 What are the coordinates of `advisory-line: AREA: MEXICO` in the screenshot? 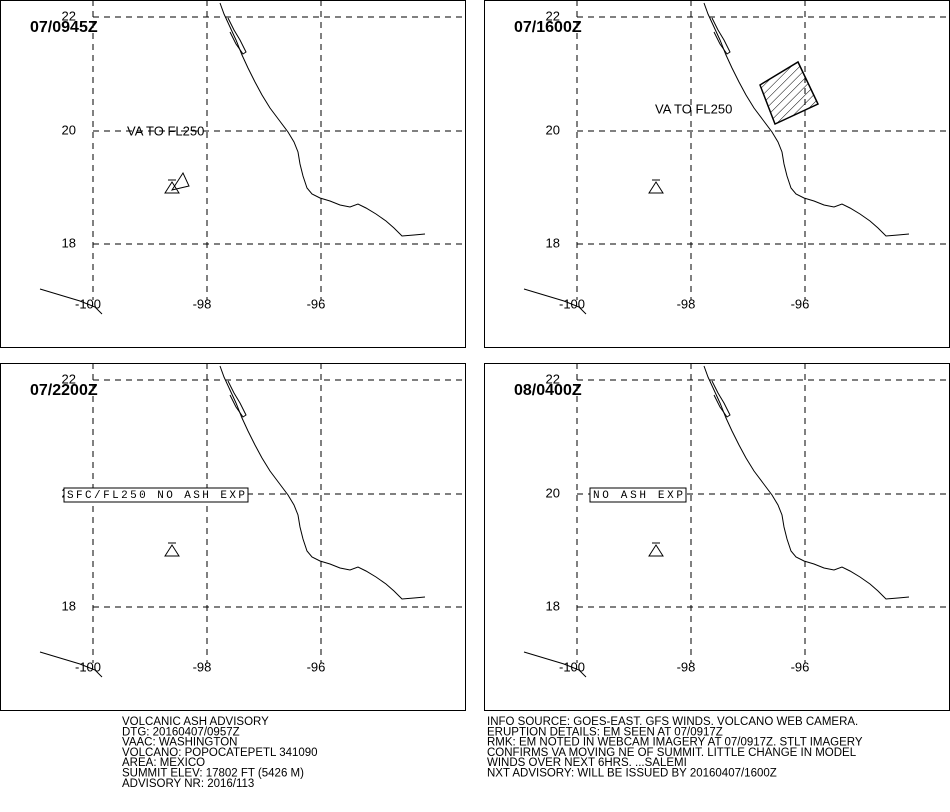 It's located at (163, 763).